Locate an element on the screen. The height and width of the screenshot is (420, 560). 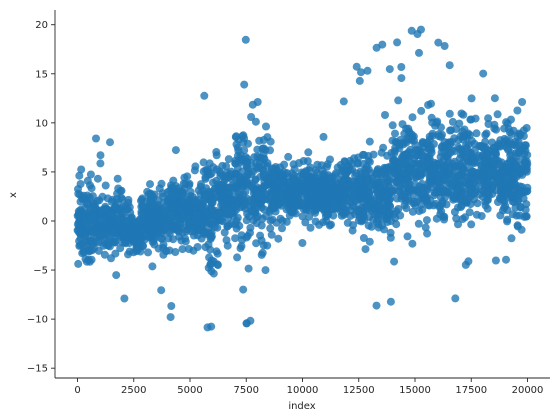
x-tick-label: 2500 is located at coordinates (133, 390).